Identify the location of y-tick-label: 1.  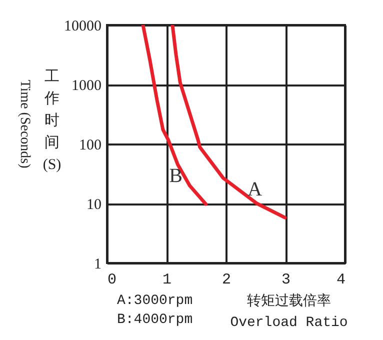
(98, 264).